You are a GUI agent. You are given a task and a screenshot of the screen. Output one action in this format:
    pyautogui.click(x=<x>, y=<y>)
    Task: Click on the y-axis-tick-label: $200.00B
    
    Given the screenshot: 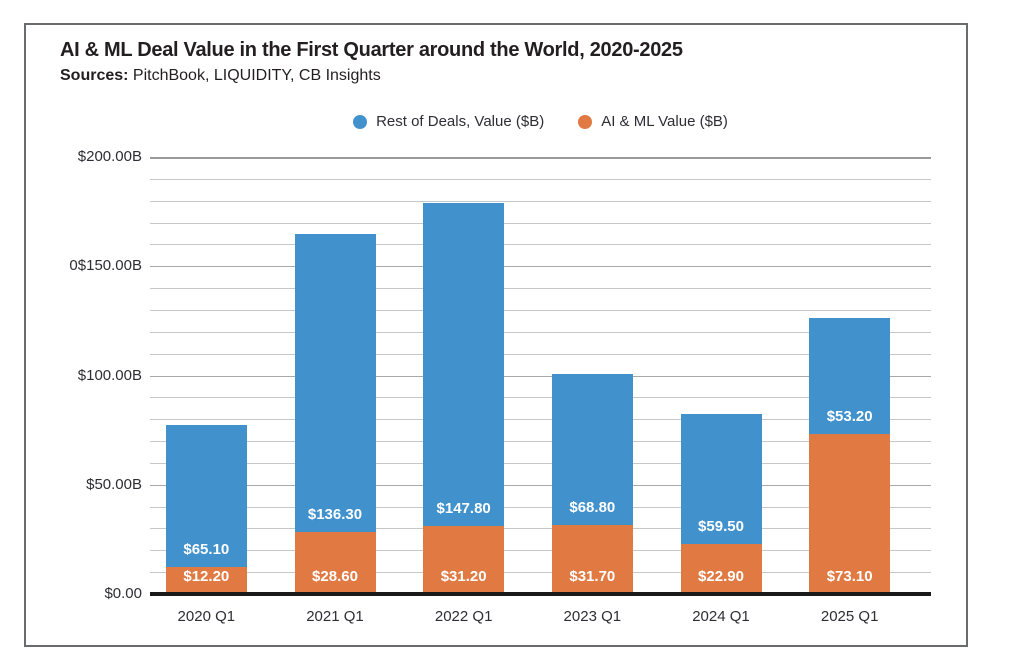 What is the action you would take?
    pyautogui.click(x=109, y=156)
    